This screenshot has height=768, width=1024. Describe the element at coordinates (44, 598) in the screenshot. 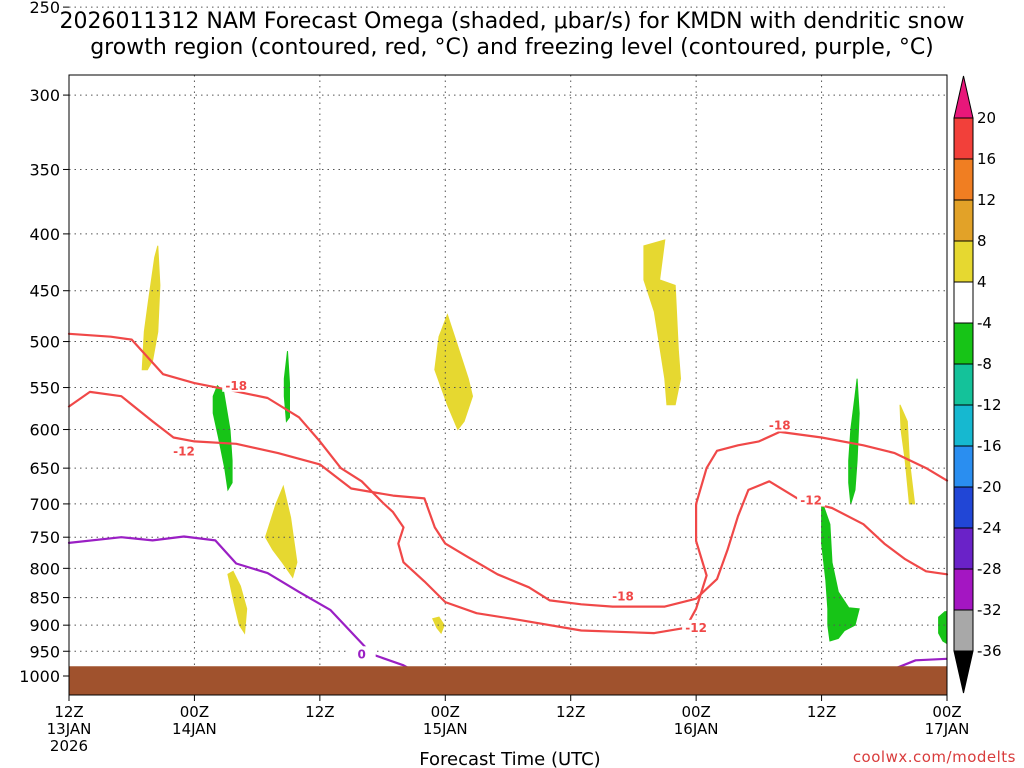

I see `y-tick-label-850: 850` at that location.